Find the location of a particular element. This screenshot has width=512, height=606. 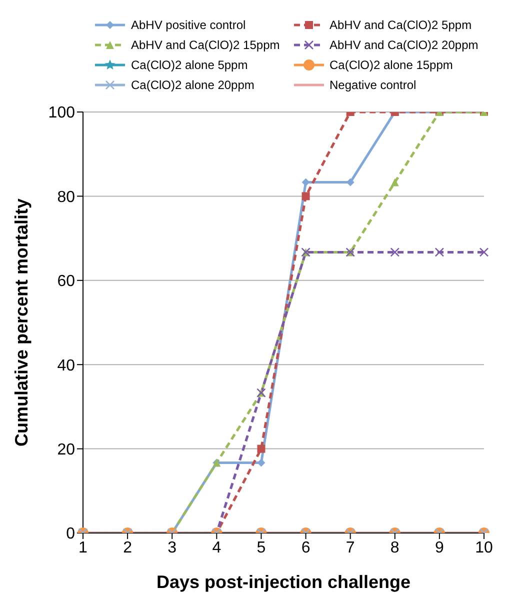

x-tick-label: 2 is located at coordinates (127, 547).